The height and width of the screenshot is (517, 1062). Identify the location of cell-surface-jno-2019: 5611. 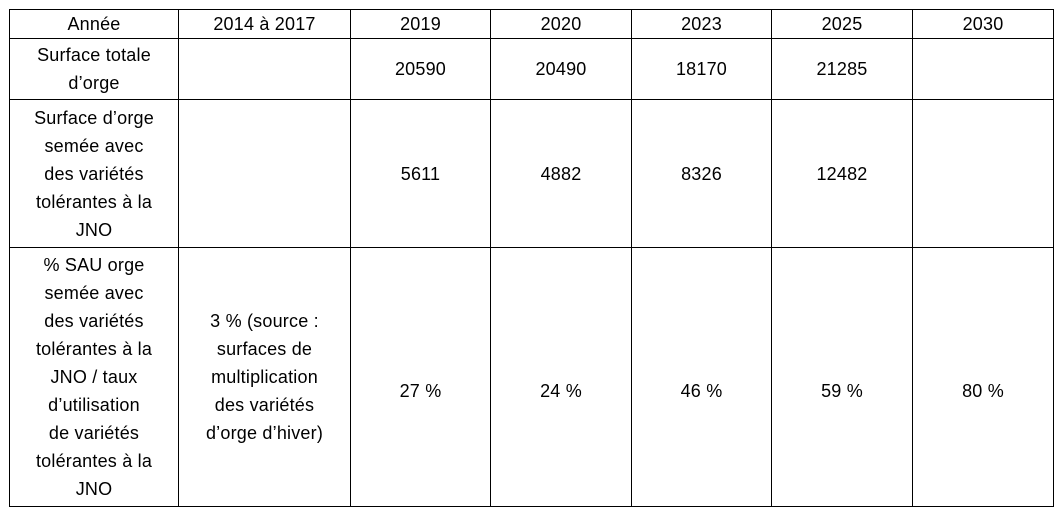
(420, 173).